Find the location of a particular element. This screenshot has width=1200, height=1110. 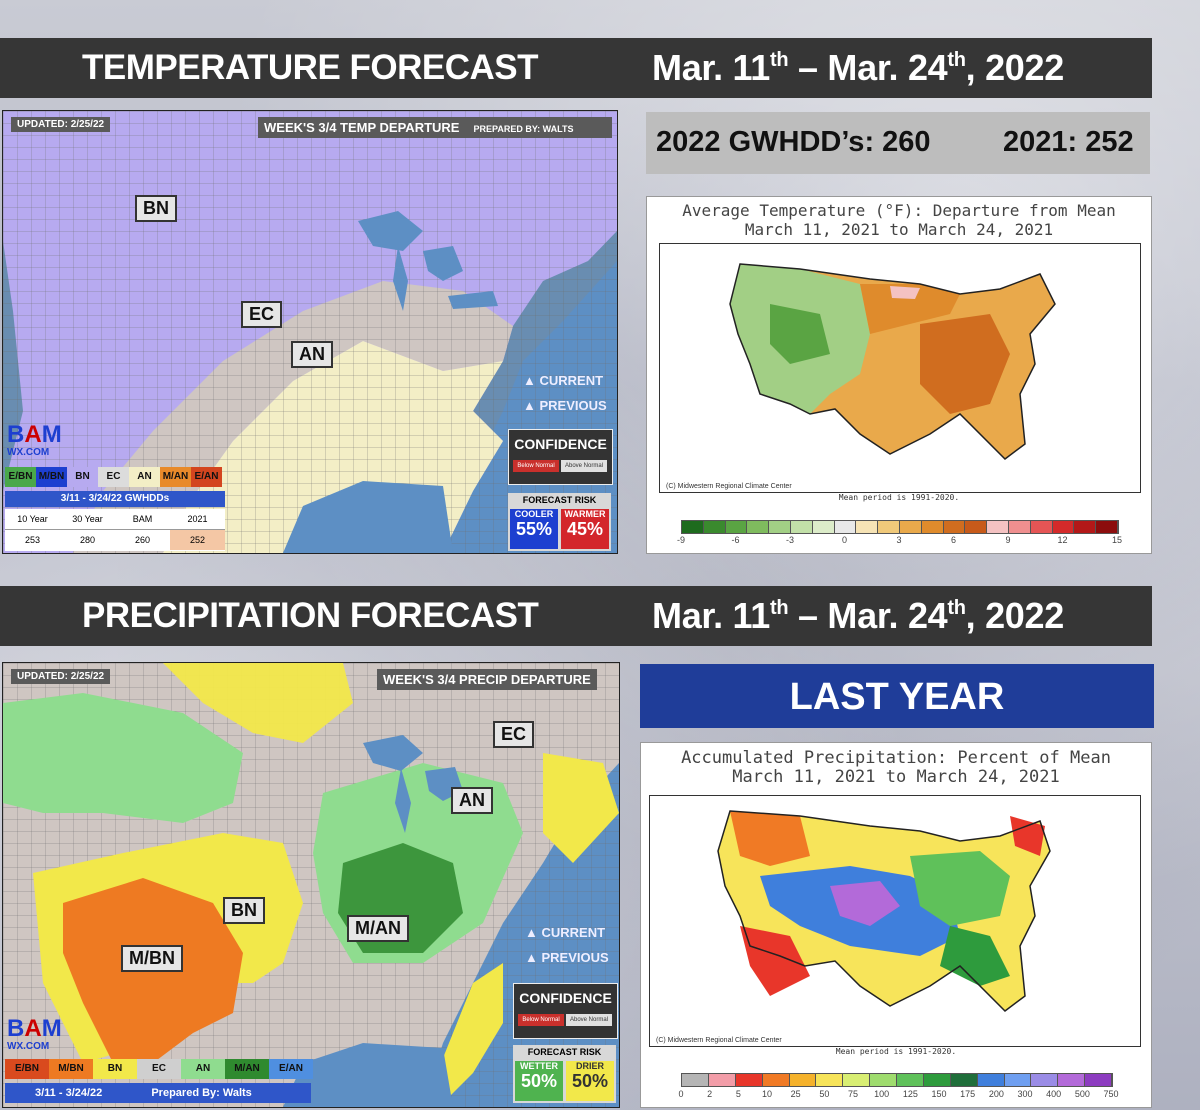

temp-previous-text: PREVIOUS is located at coordinates (573, 405).